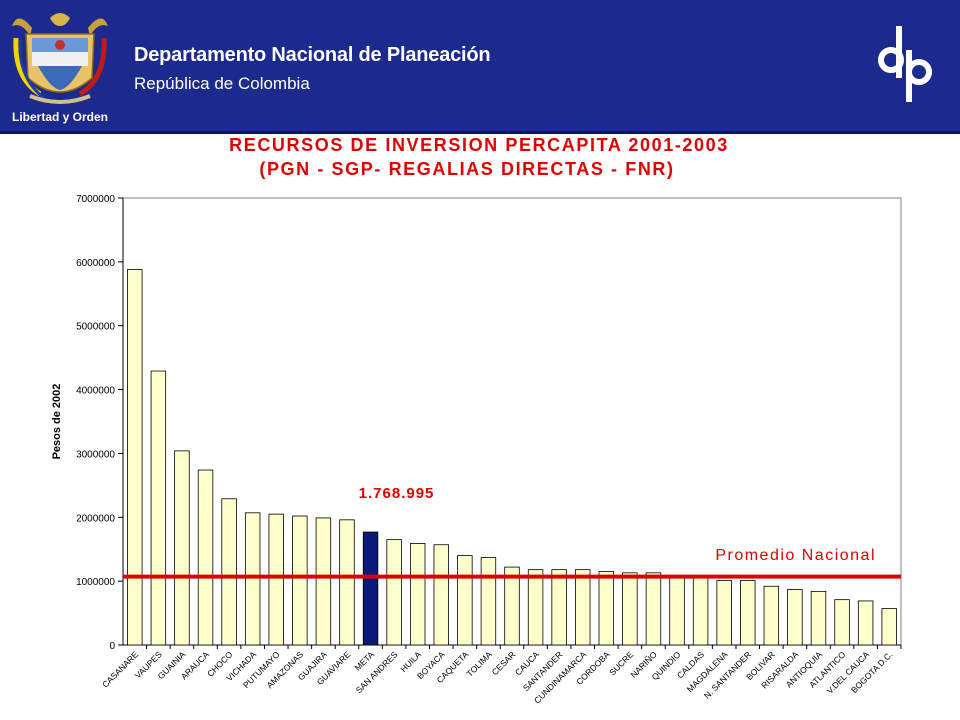  What do you see at coordinates (312, 55) in the screenshot?
I see `org-name: Departamento Nacional de Planeación` at bounding box center [312, 55].